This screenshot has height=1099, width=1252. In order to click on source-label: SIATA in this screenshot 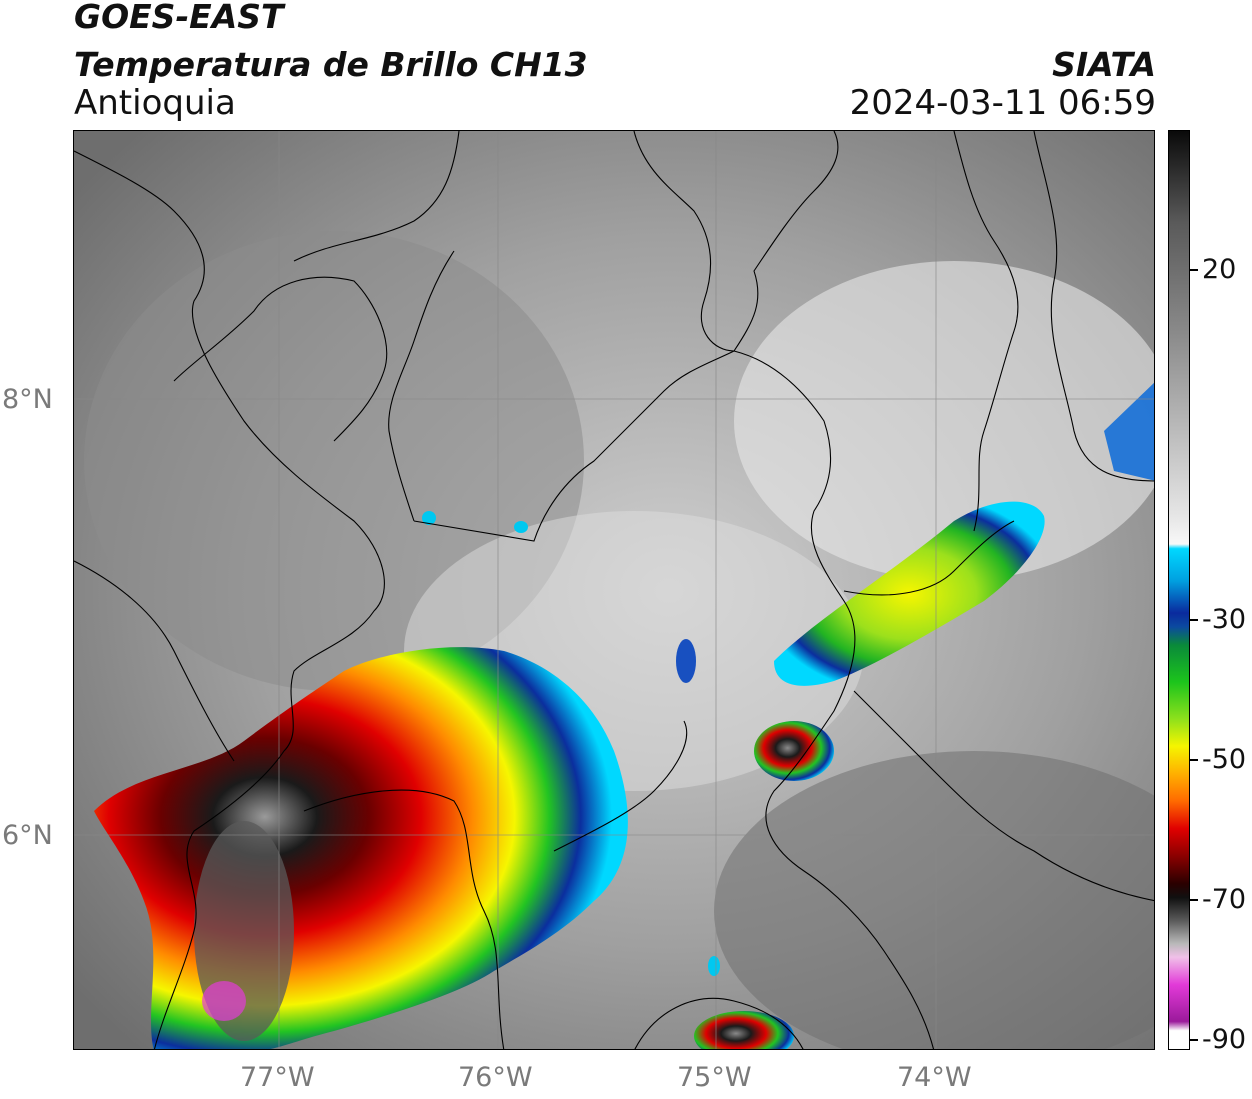, I will do `click(1104, 64)`.